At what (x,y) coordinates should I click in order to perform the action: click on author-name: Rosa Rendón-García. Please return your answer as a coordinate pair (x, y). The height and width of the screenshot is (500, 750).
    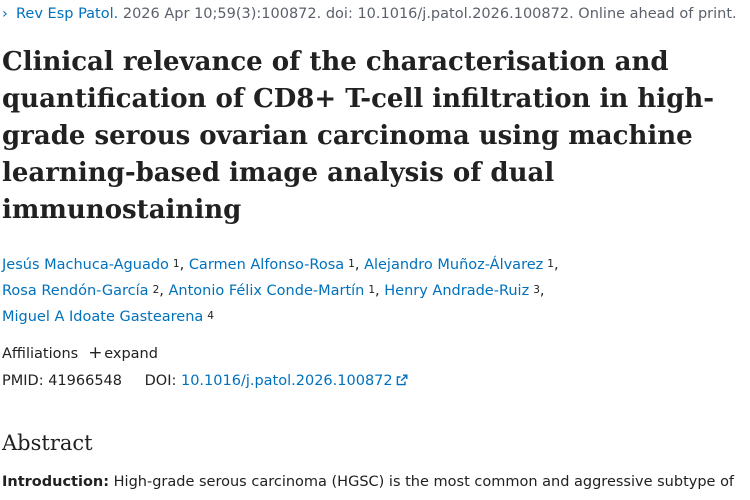
    Looking at the image, I should click on (75, 291).